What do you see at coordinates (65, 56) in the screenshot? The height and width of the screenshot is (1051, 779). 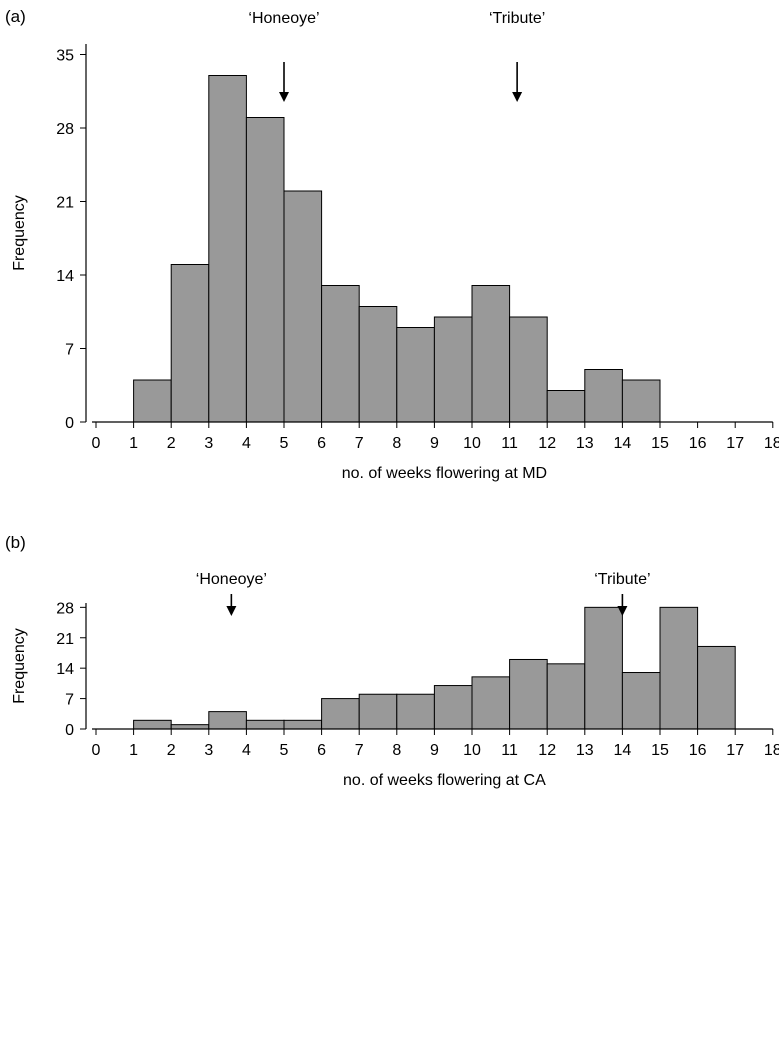 I see `y-tick-label: 35` at bounding box center [65, 56].